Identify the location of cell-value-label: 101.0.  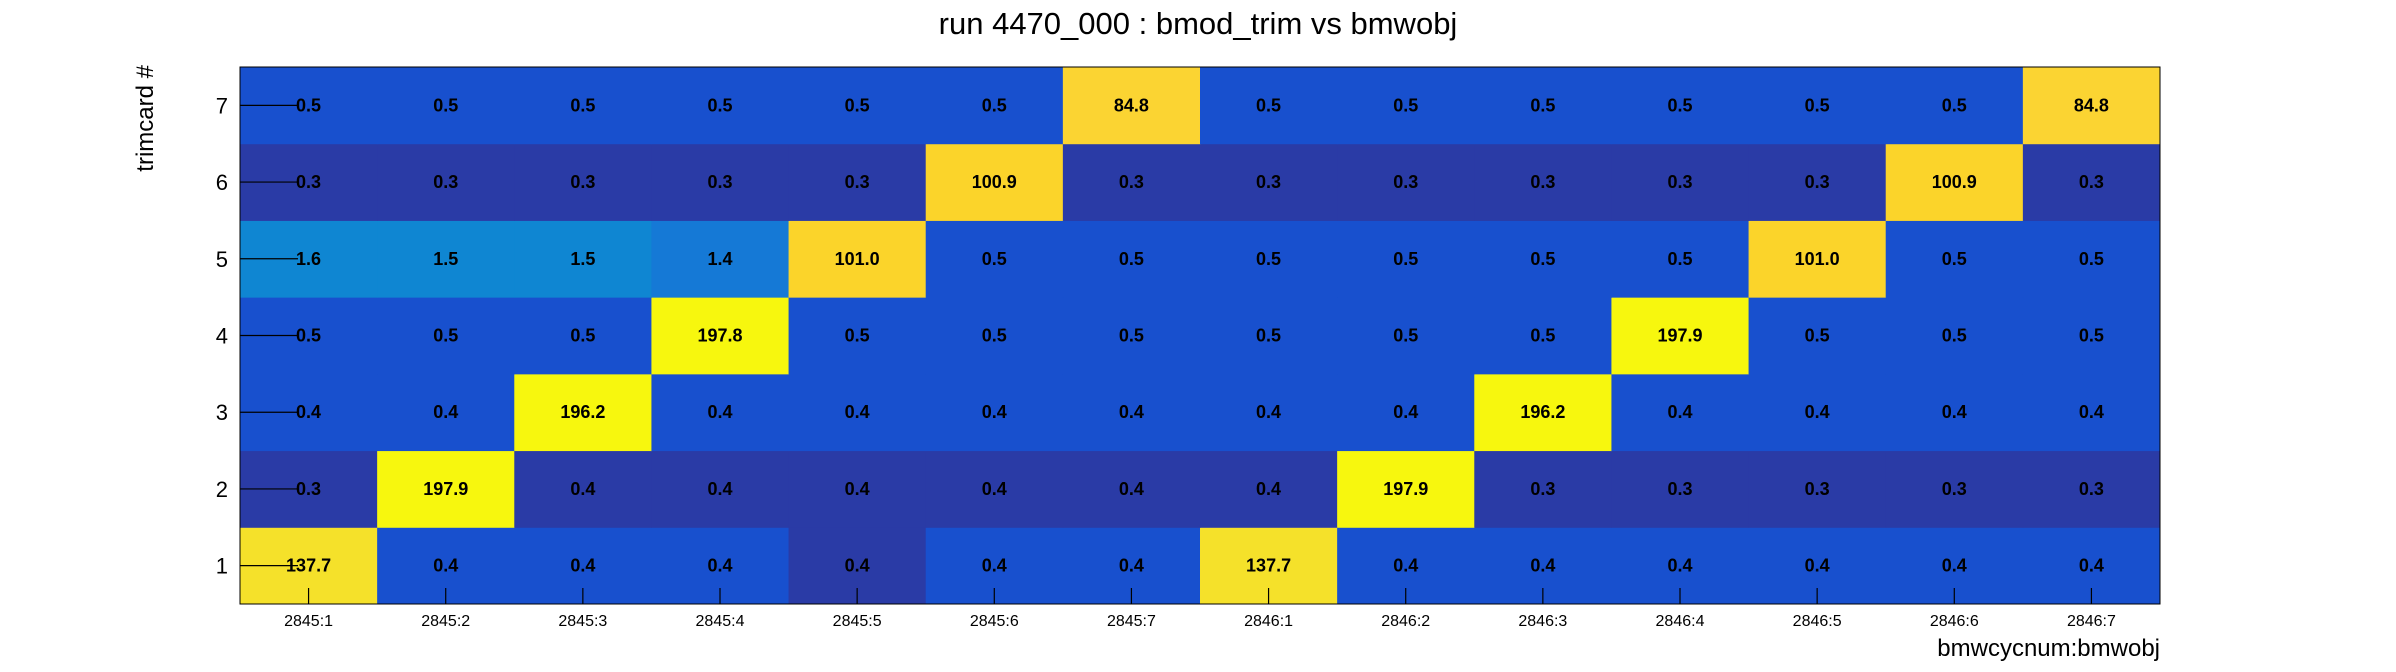
(1817, 259).